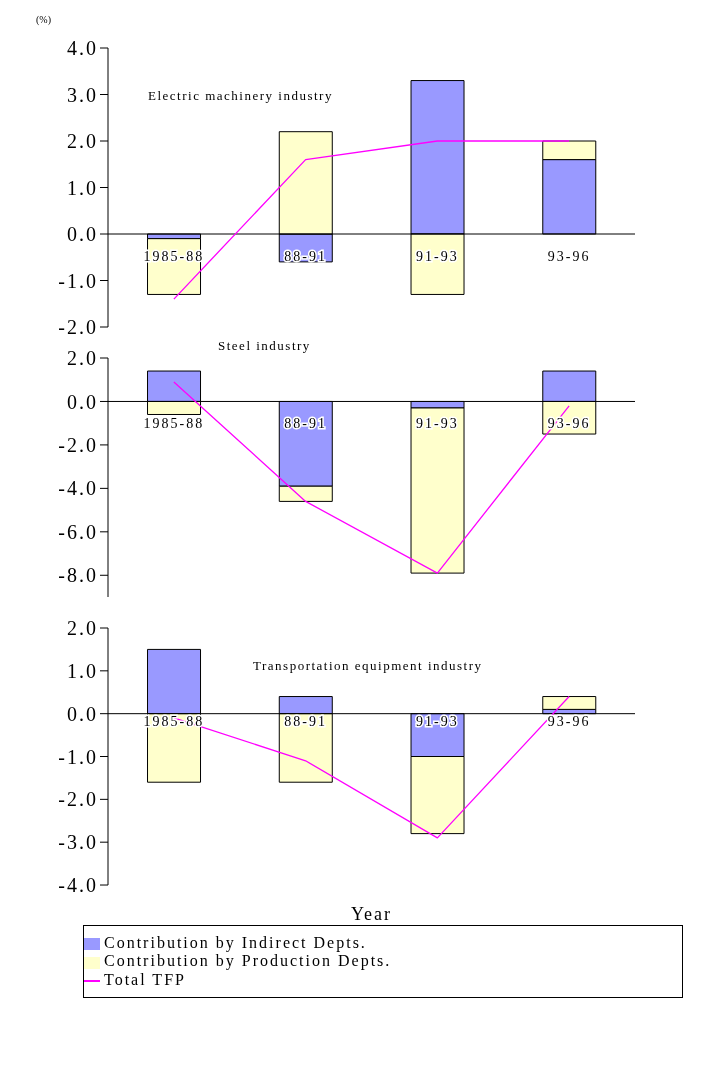  What do you see at coordinates (82, 94) in the screenshot?
I see `y-tick-label: 3.0` at bounding box center [82, 94].